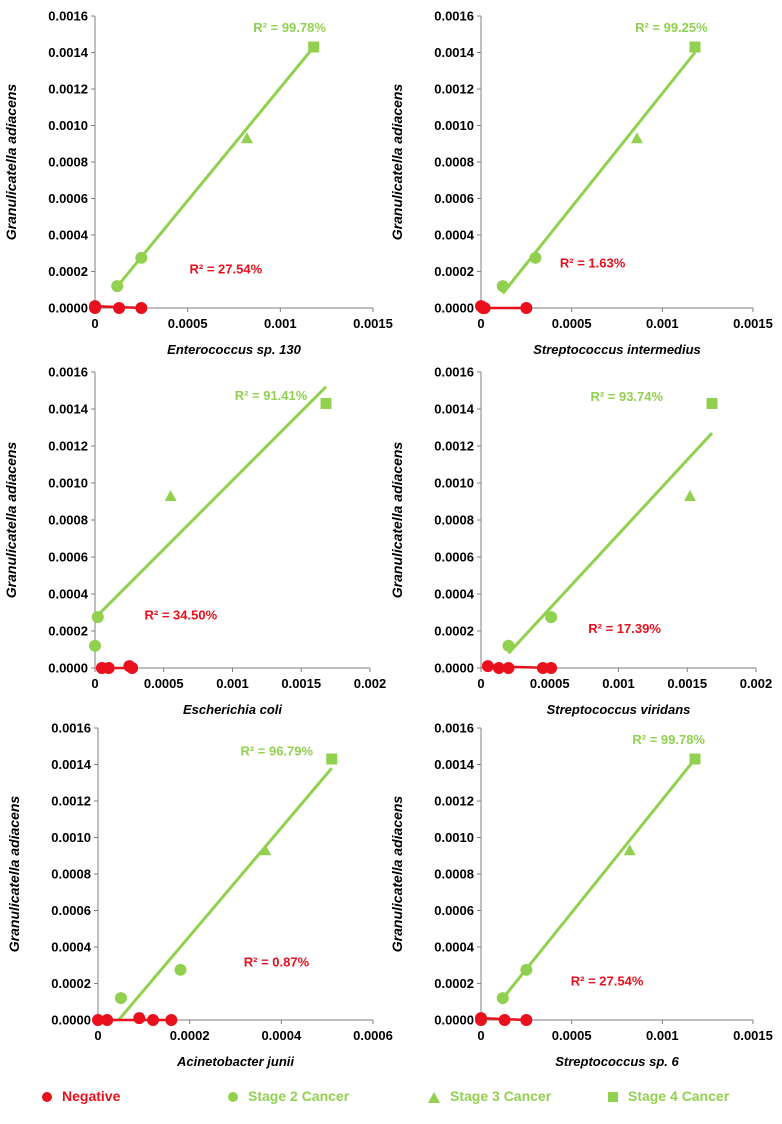 The width and height of the screenshot is (782, 1124). I want to click on x-tick-label: 0.0006, so click(373, 1035).